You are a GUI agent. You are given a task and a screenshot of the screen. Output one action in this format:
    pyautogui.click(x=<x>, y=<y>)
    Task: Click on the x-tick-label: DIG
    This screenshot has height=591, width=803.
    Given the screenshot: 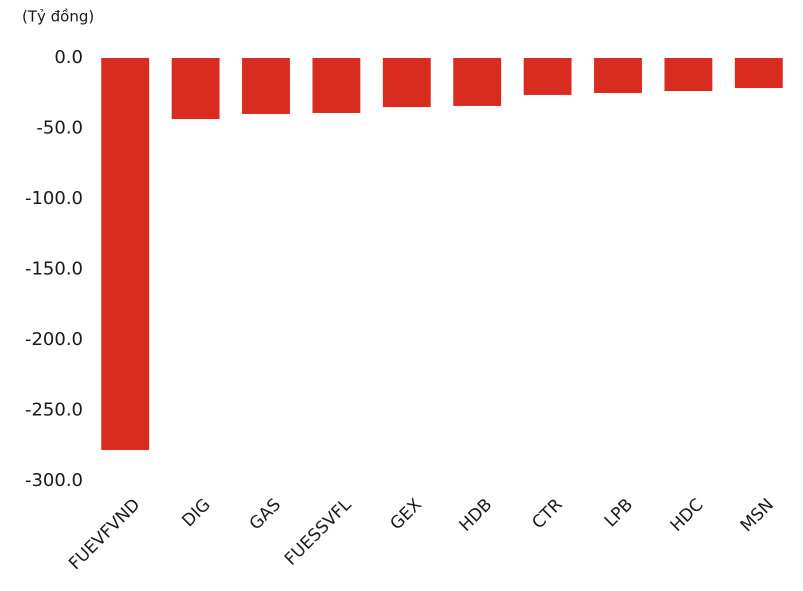 What is the action you would take?
    pyautogui.click(x=196, y=513)
    